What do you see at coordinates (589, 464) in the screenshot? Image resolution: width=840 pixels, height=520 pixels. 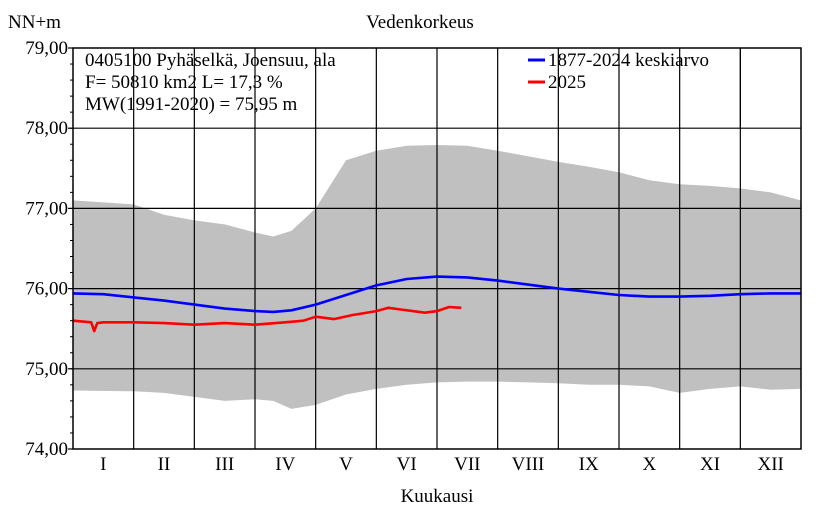 I see `month-label-9: IX` at bounding box center [589, 464].